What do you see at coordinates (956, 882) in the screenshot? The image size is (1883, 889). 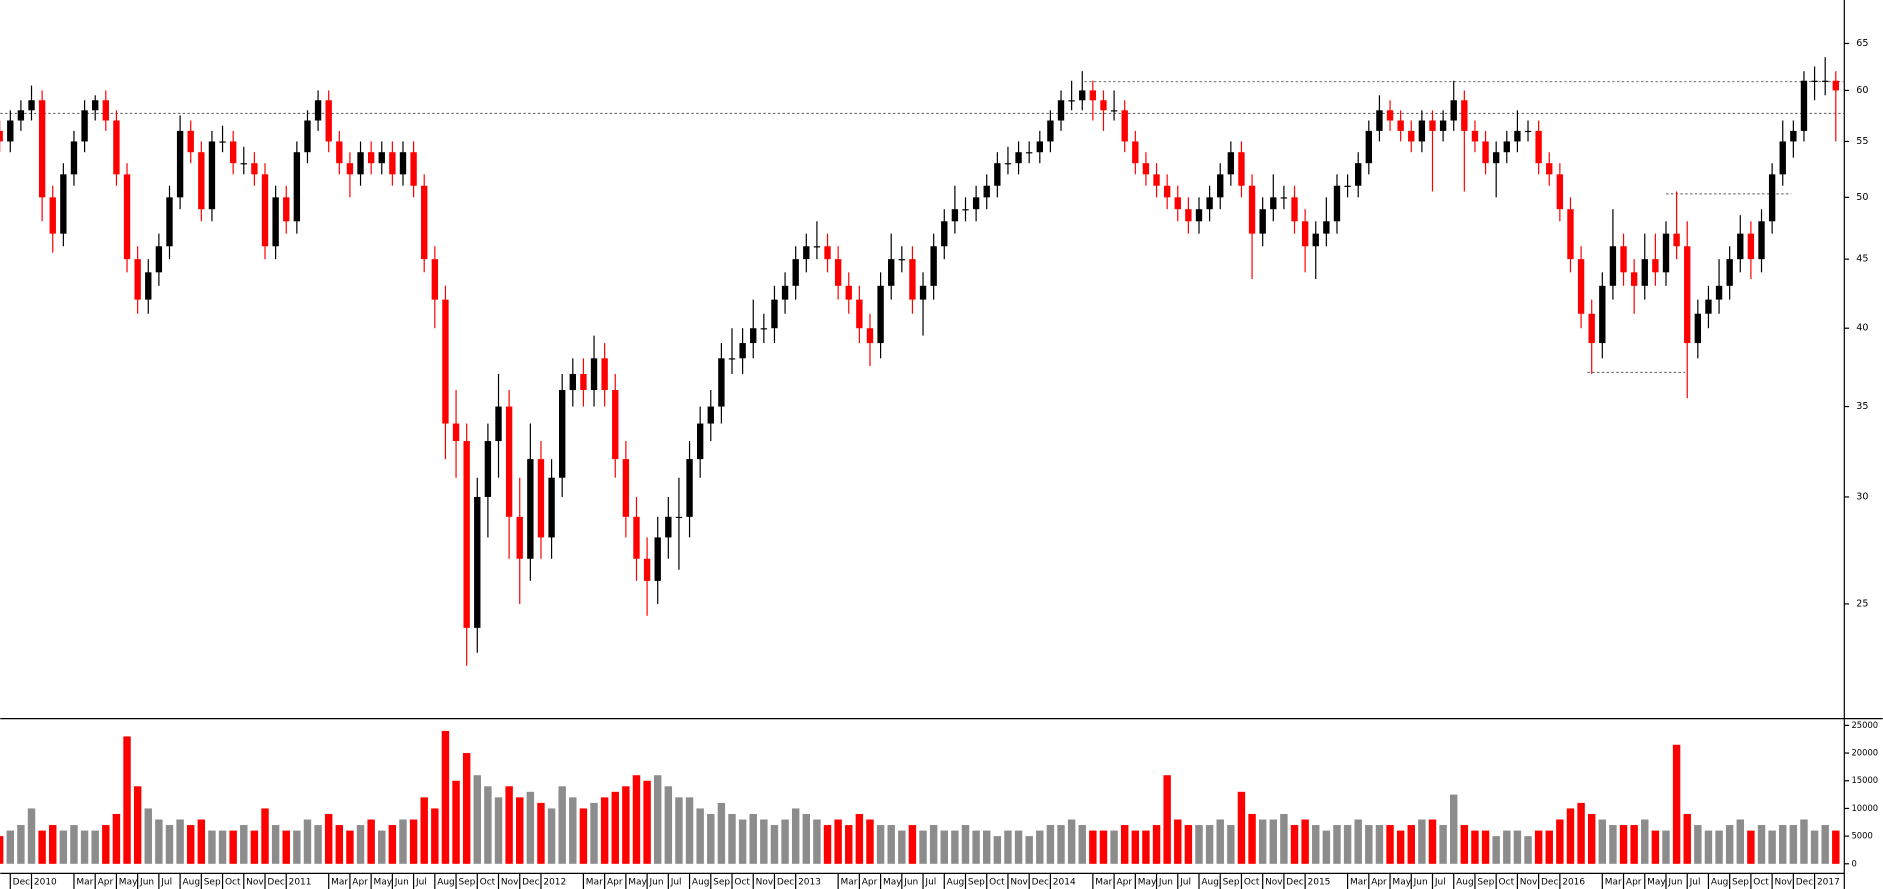 I see `x-tick-label: Aug` at bounding box center [956, 882].